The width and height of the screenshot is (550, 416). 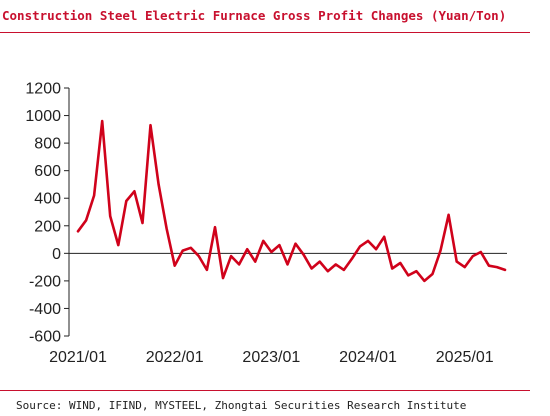 What do you see at coordinates (45, 309) in the screenshot?
I see `y-tick-label: -400` at bounding box center [45, 309].